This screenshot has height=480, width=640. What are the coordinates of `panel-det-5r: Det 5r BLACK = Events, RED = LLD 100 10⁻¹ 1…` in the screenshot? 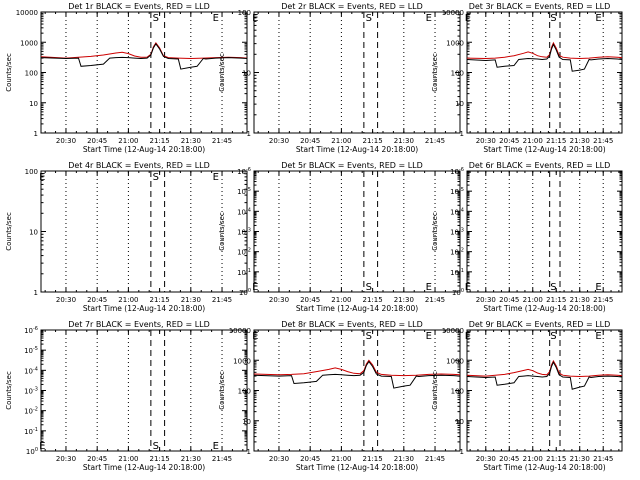 It's located at (339, 237).